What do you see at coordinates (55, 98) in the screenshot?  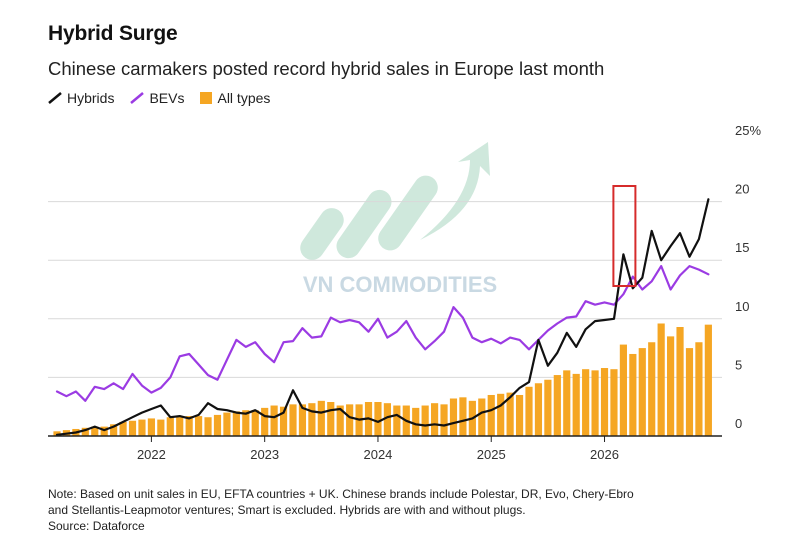 I see `legend-hybrids-line-icon` at bounding box center [55, 98].